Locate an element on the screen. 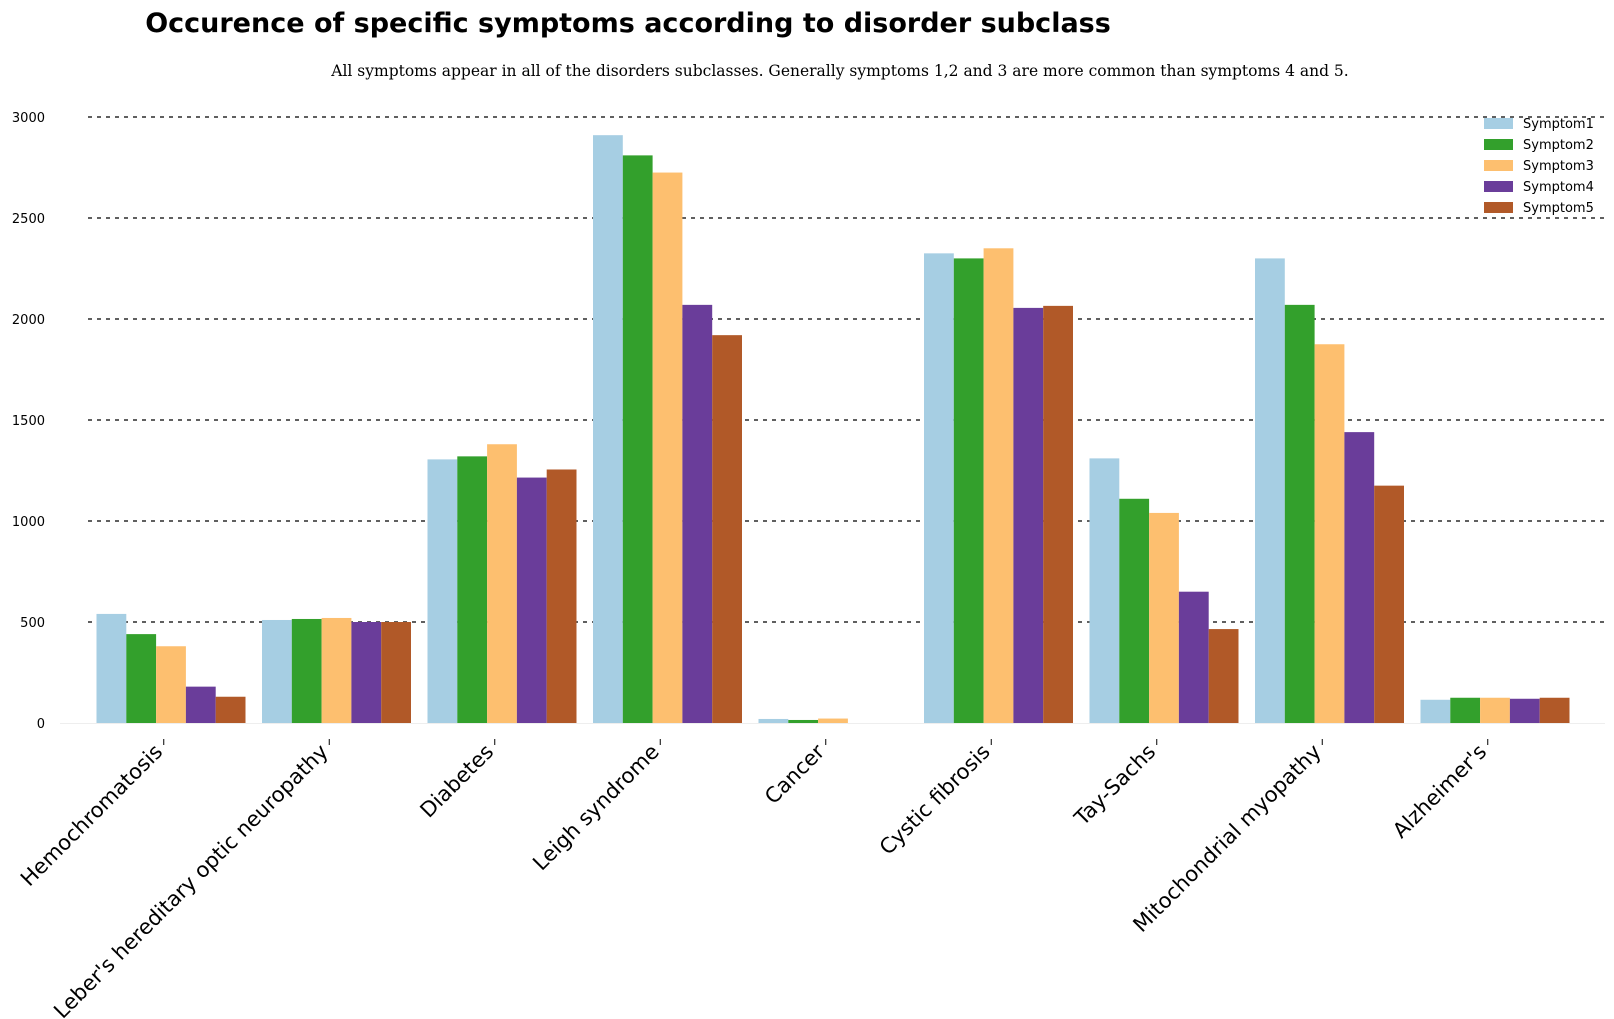  bar-symptom3-diabetes is located at coordinates (502, 583).